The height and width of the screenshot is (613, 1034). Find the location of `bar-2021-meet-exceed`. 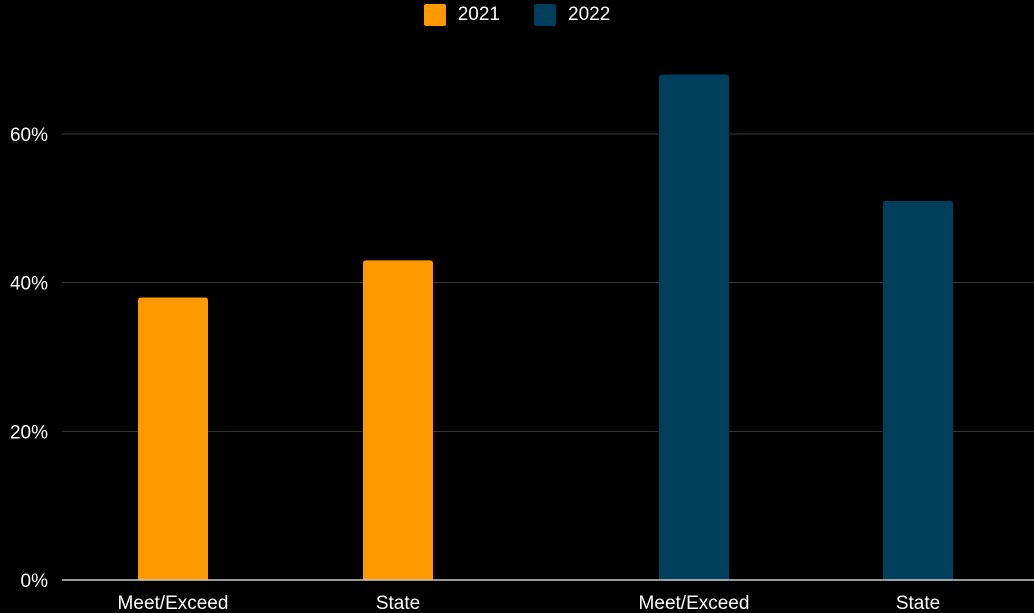

bar-2021-meet-exceed is located at coordinates (173, 438).